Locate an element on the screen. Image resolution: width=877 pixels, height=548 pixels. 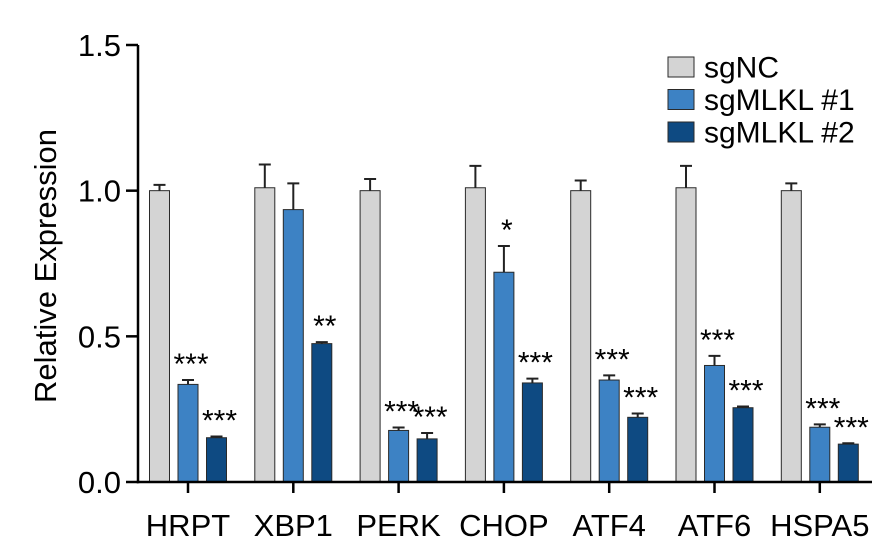
bar-sgmlkl-1-atf4 is located at coordinates (609, 431).